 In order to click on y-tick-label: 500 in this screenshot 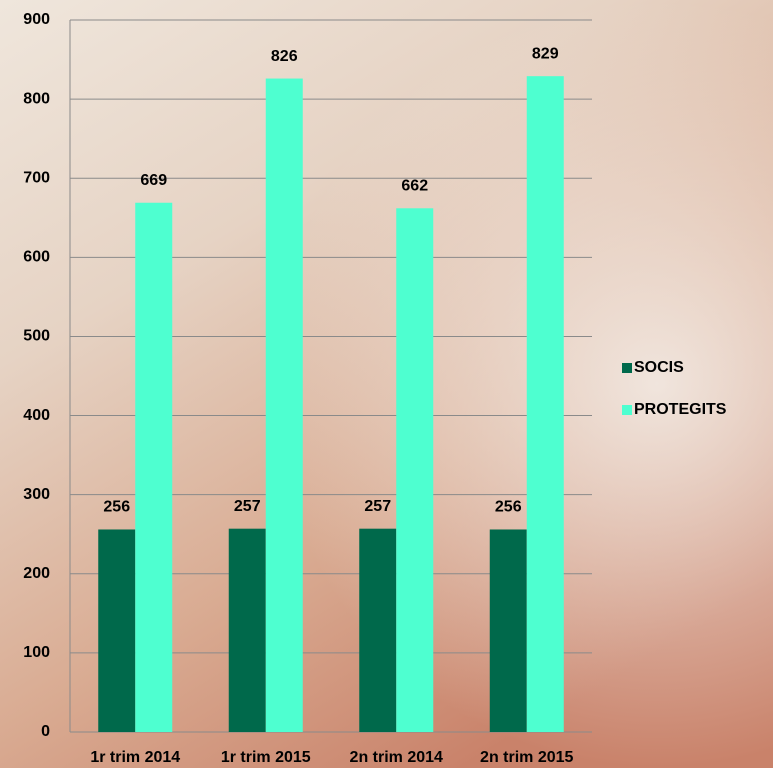, I will do `click(36, 336)`.